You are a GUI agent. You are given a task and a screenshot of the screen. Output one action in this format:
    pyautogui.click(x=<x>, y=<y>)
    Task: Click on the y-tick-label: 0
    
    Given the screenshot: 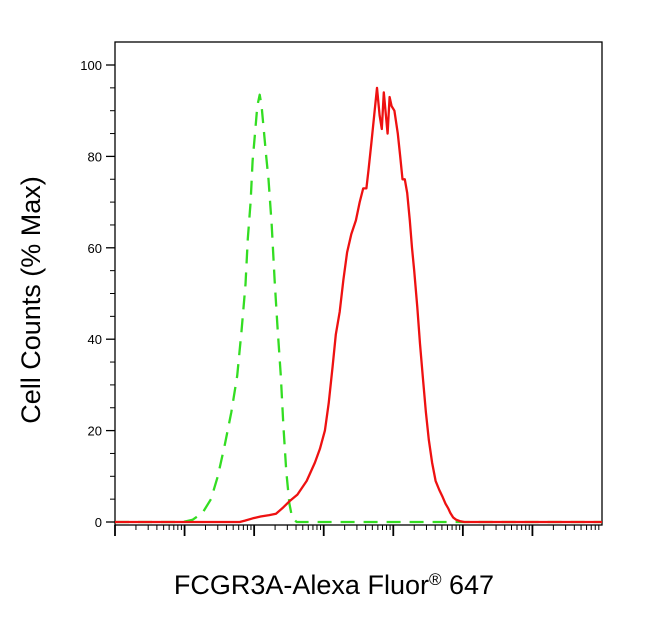 What is the action you would take?
    pyautogui.click(x=98, y=522)
    